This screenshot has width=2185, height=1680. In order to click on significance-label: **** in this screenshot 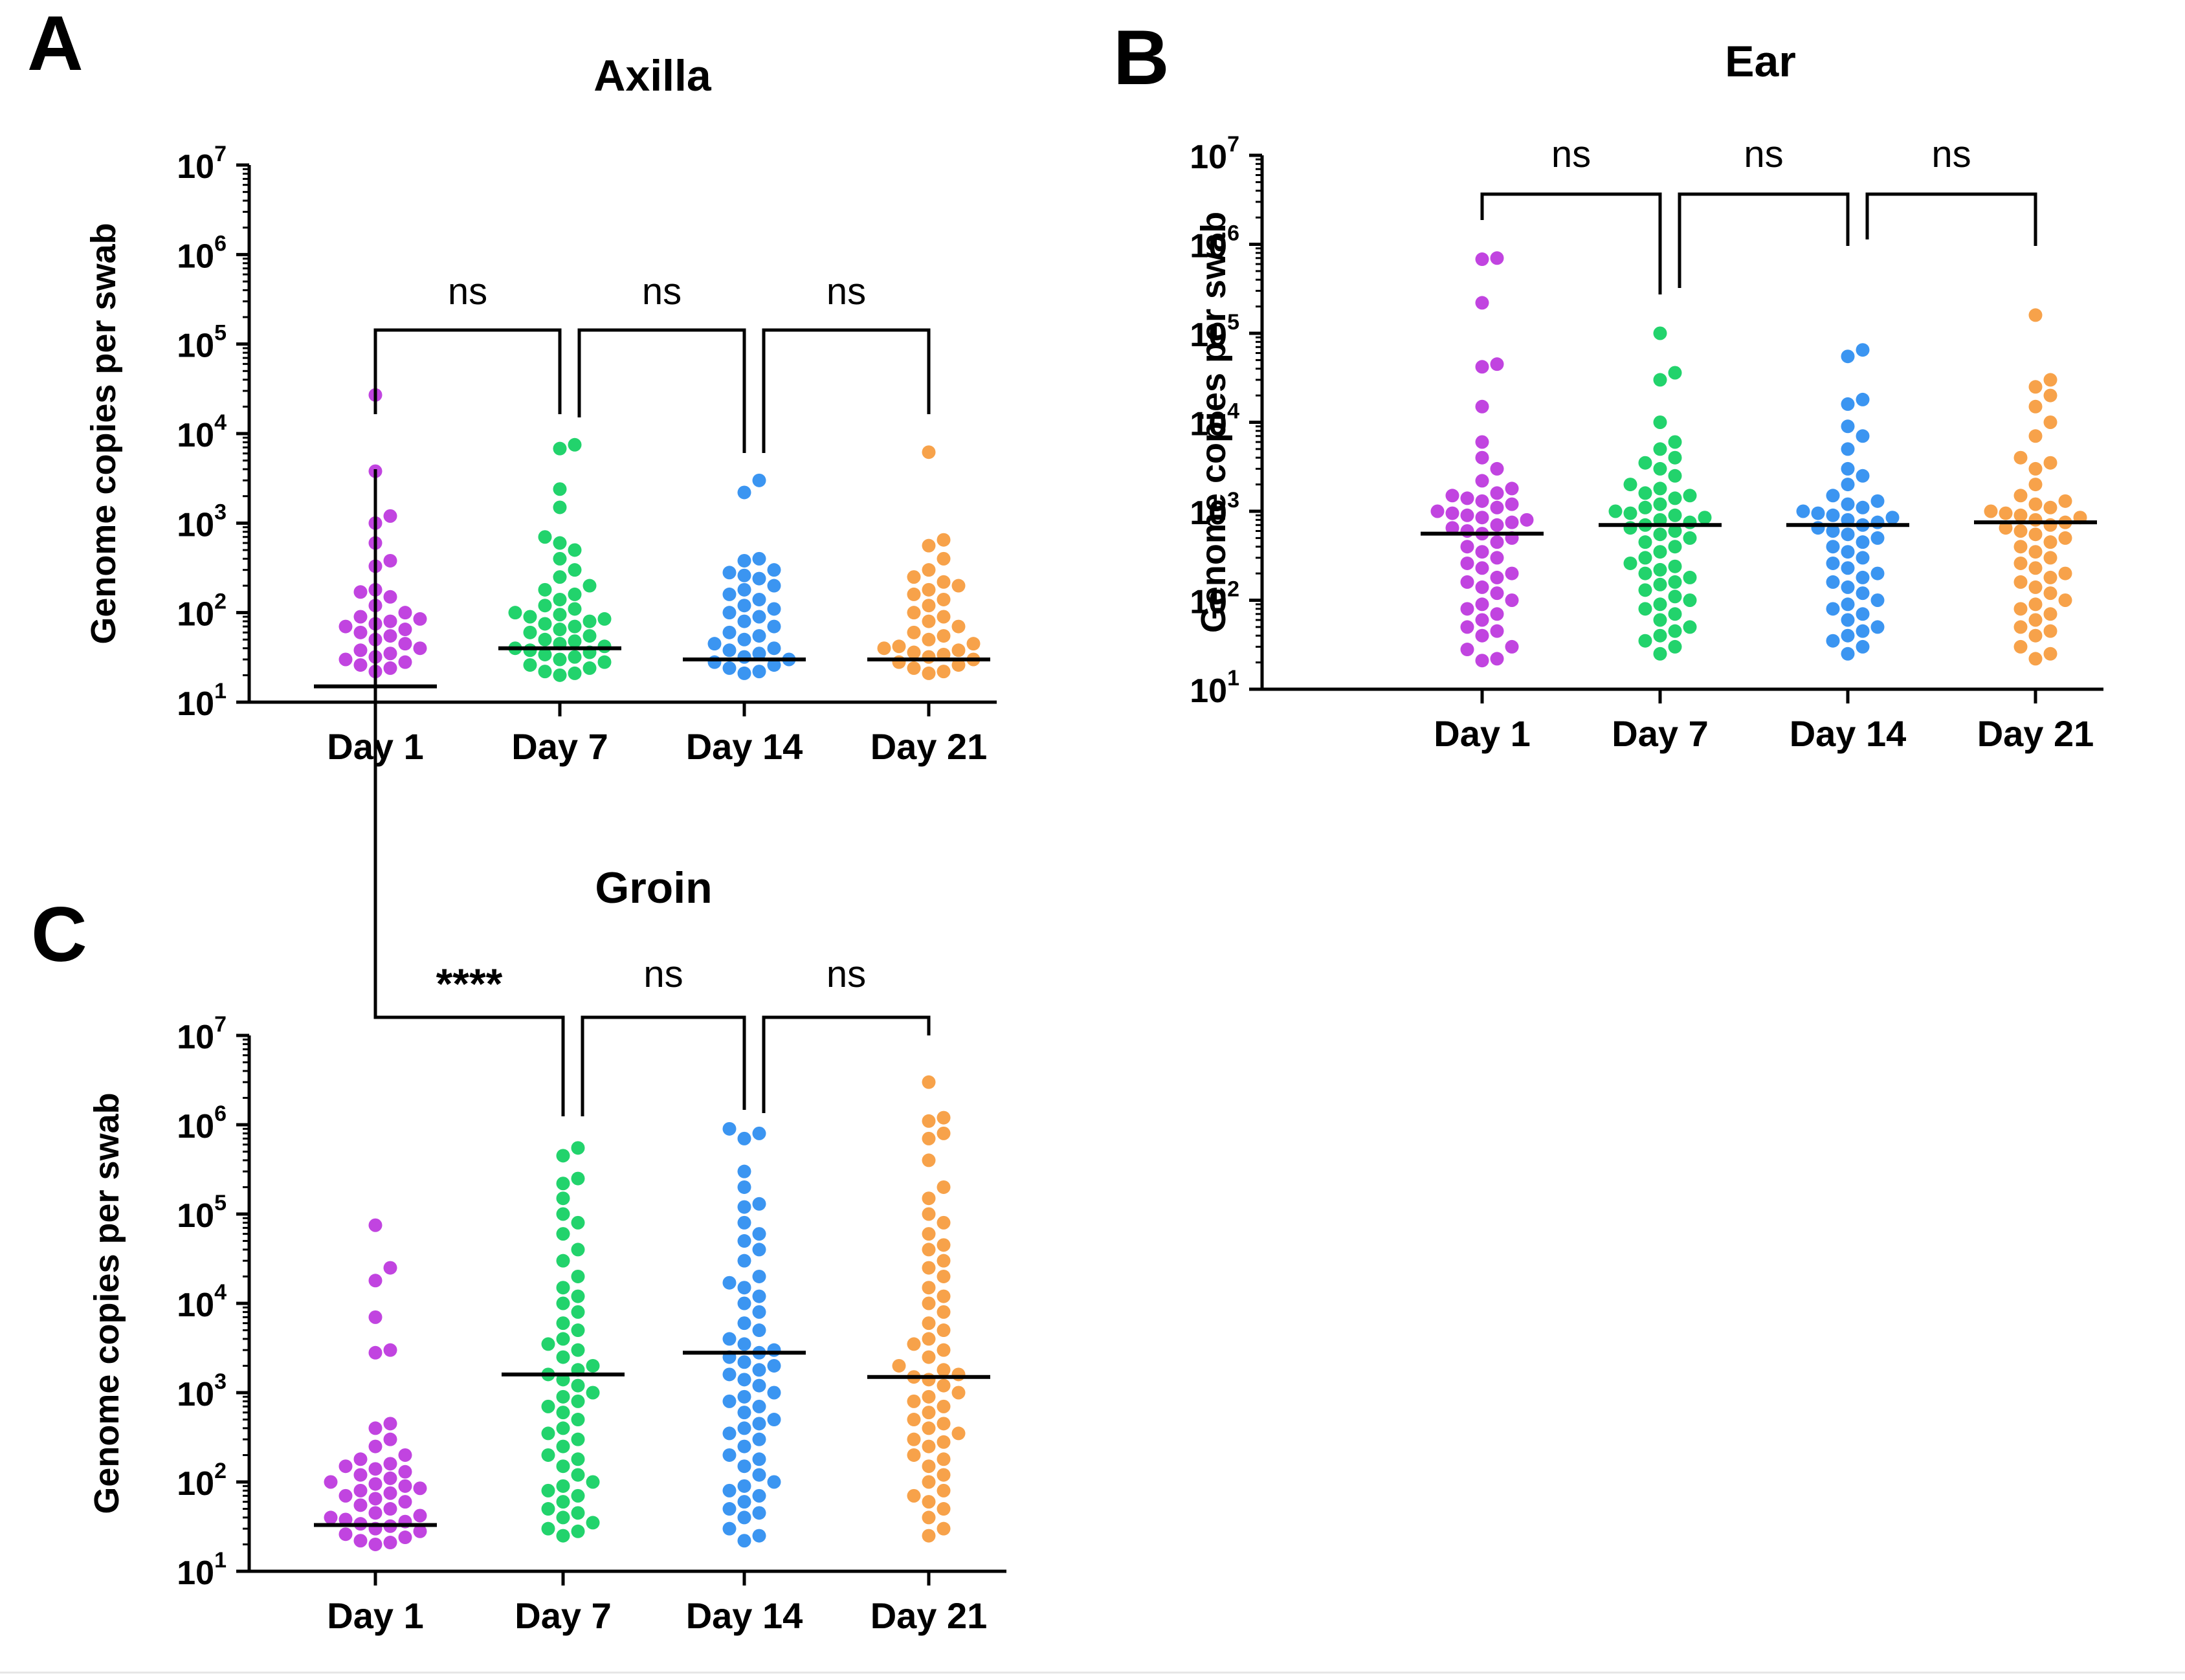, I will do `click(469, 984)`.